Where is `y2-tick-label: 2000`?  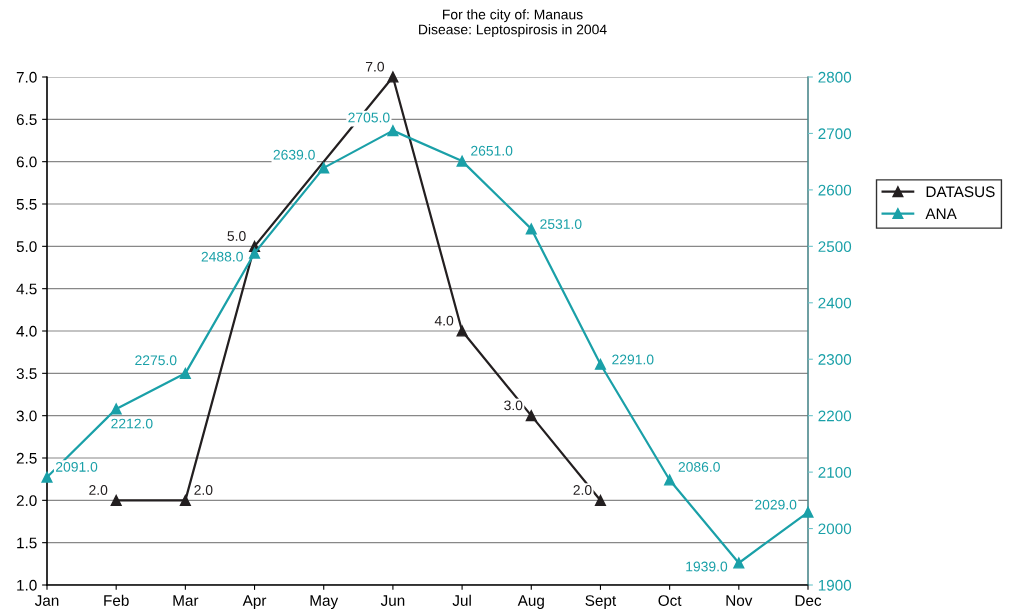
y2-tick-label: 2000 is located at coordinates (835, 529).